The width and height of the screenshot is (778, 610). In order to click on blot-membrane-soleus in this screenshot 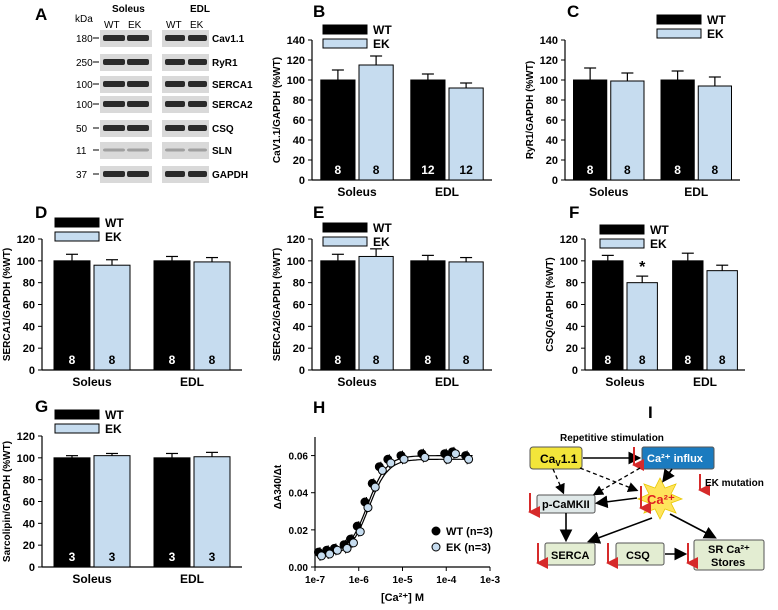, I will do `click(126, 174)`.